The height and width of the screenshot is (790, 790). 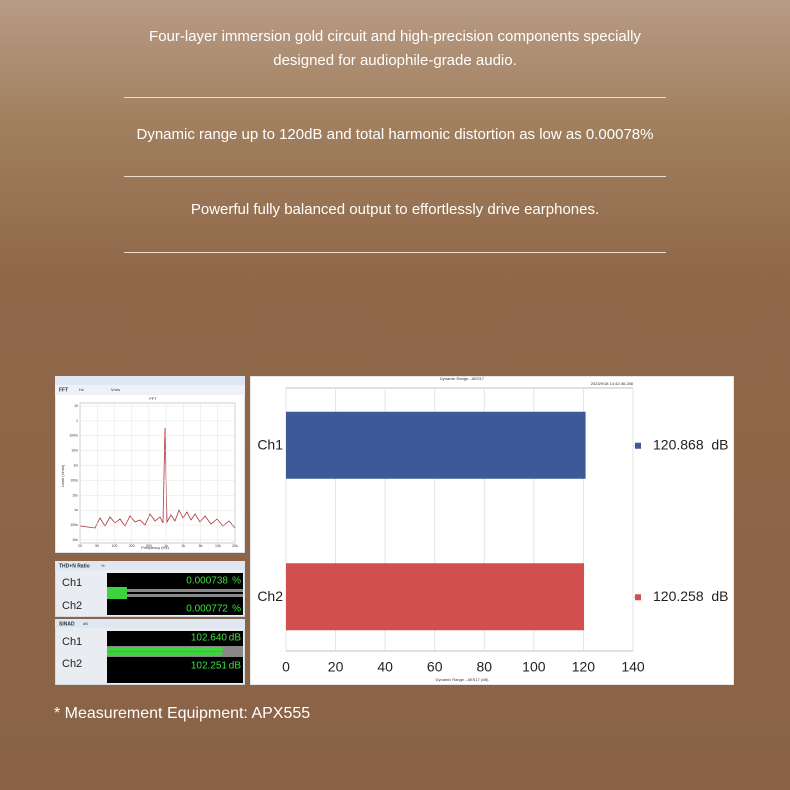 I want to click on category-label: Ch2, so click(x=270, y=596).